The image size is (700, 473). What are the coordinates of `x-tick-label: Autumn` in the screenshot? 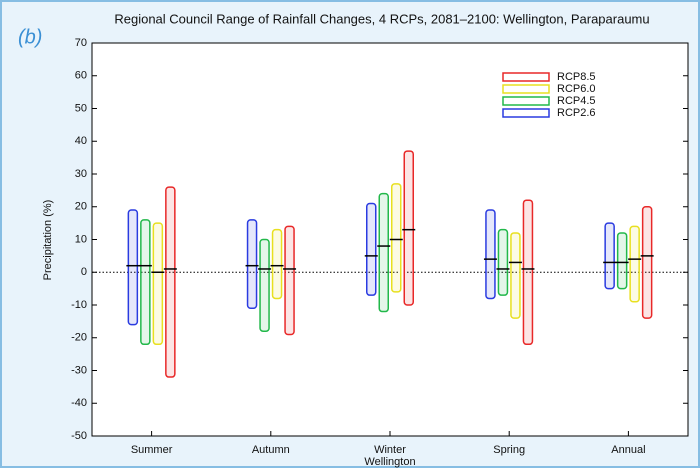 It's located at (271, 450).